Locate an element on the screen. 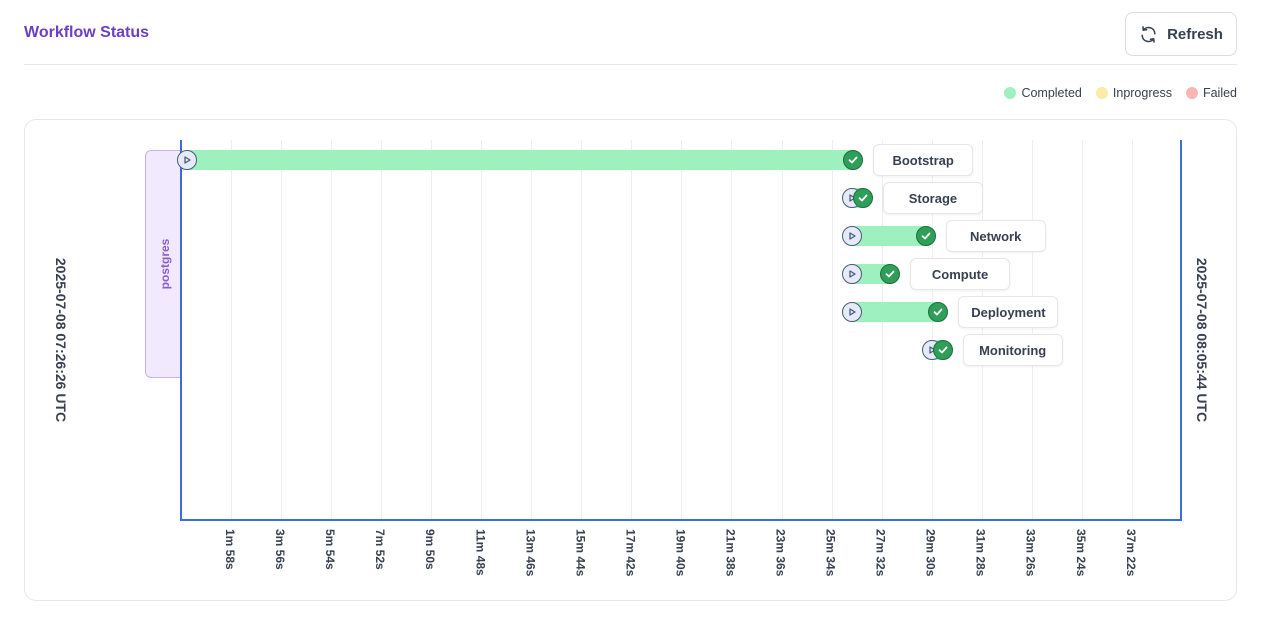 Image resolution: width=1263 pixels, height=630 pixels. tick-label: 35m 24s is located at coordinates (1080, 553).